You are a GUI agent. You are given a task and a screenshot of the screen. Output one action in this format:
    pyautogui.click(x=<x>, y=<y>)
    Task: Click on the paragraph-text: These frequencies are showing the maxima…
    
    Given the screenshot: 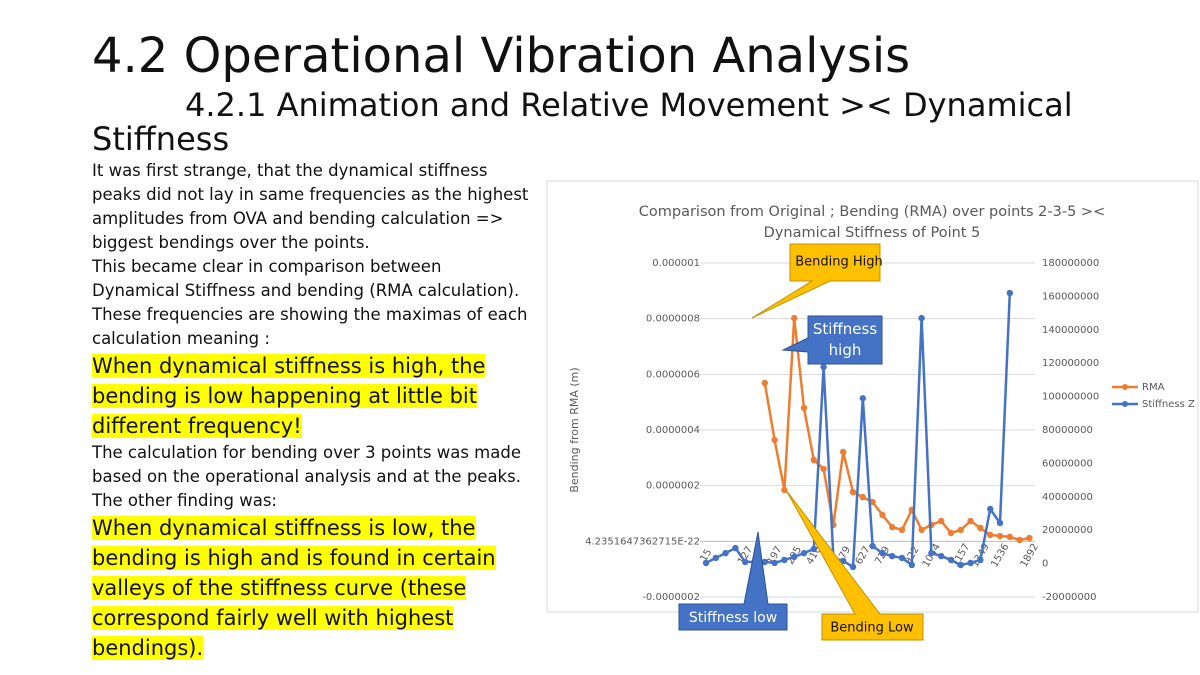 What is the action you would take?
    pyautogui.click(x=310, y=326)
    